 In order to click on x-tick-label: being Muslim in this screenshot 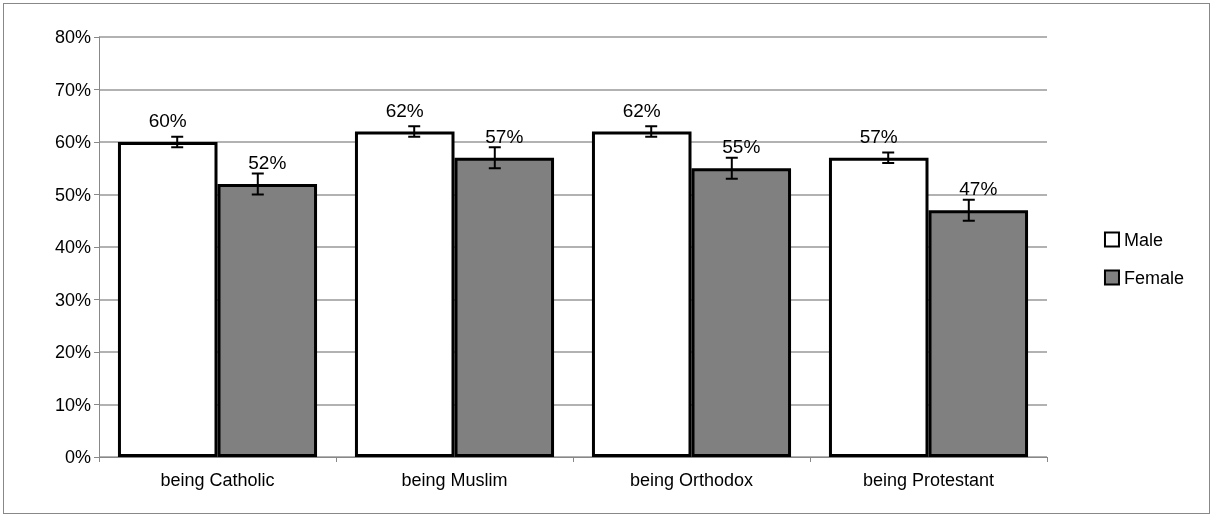, I will do `click(454, 480)`.